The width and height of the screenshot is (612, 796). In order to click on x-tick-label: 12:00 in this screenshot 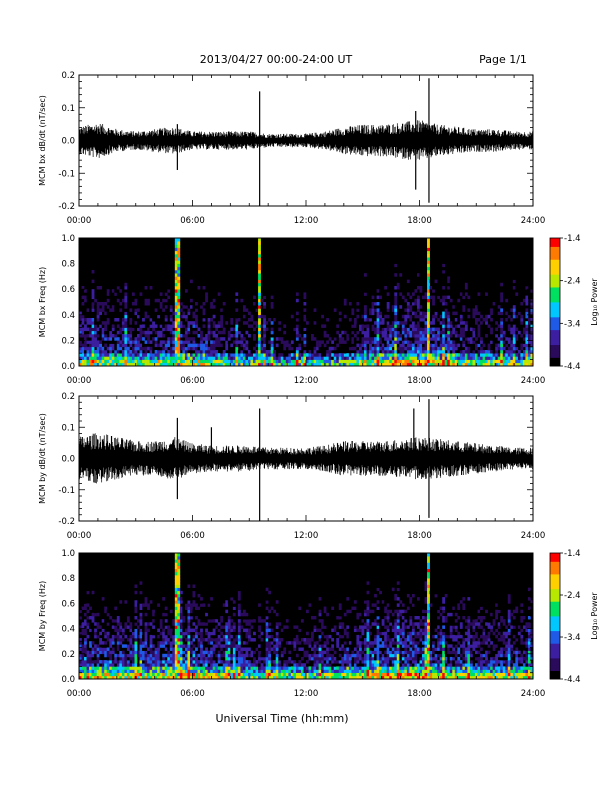, I will do `click(306, 536)`.